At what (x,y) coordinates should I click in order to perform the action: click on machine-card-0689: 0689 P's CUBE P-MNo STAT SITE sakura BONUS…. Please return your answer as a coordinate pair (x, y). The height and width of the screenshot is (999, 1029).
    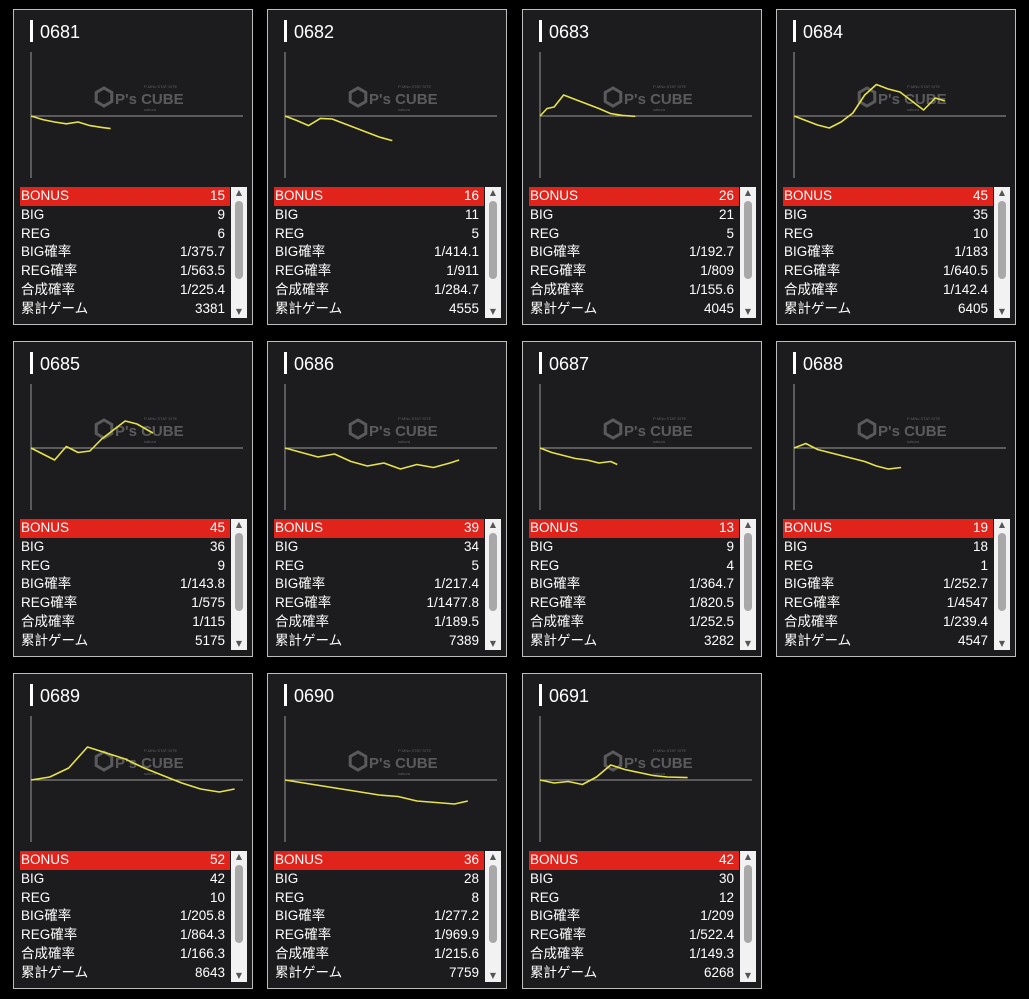
    Looking at the image, I should click on (133, 831).